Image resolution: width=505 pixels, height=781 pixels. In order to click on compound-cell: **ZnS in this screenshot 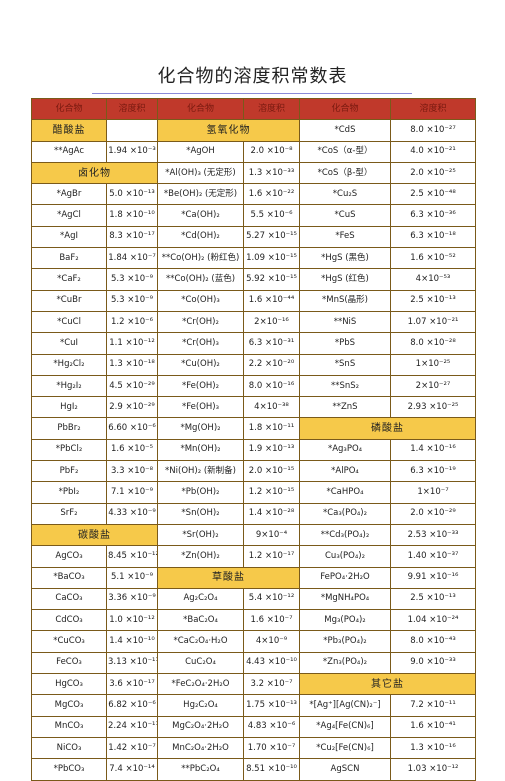, I will do `click(345, 407)`.